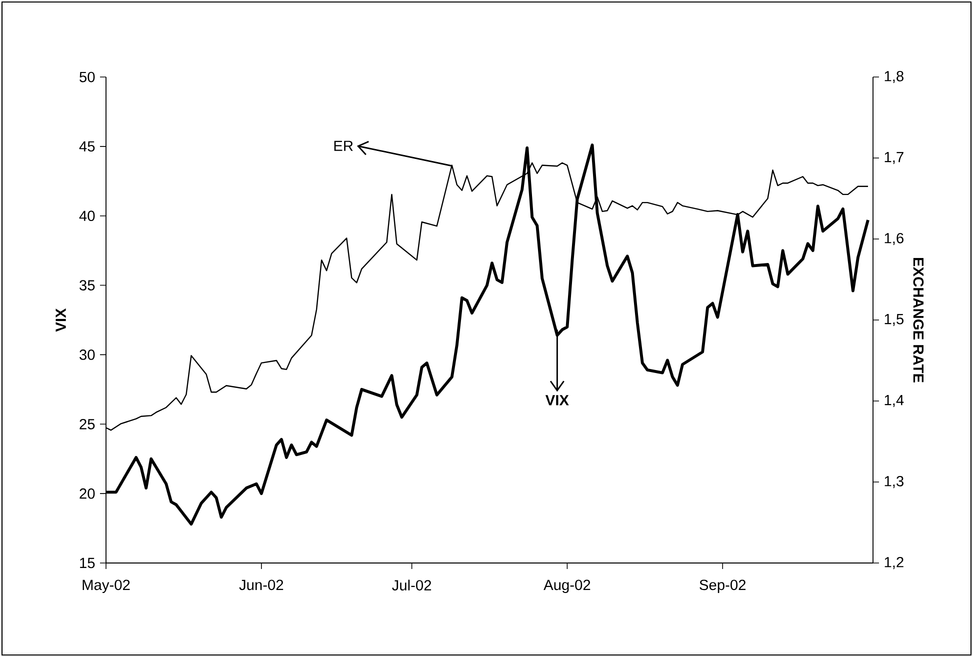 The height and width of the screenshot is (657, 973). Describe the element at coordinates (894, 320) in the screenshot. I see `y2-tick-label: 1,5` at that location.